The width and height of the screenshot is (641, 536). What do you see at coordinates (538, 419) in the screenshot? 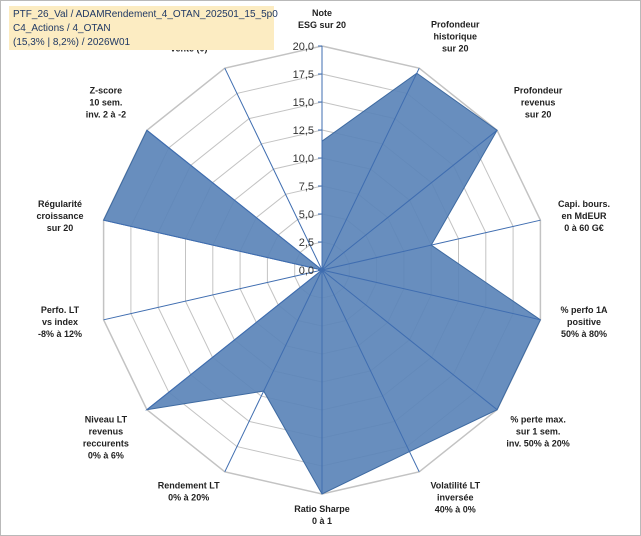
I see `category-label-line: % perte max.` at bounding box center [538, 419].